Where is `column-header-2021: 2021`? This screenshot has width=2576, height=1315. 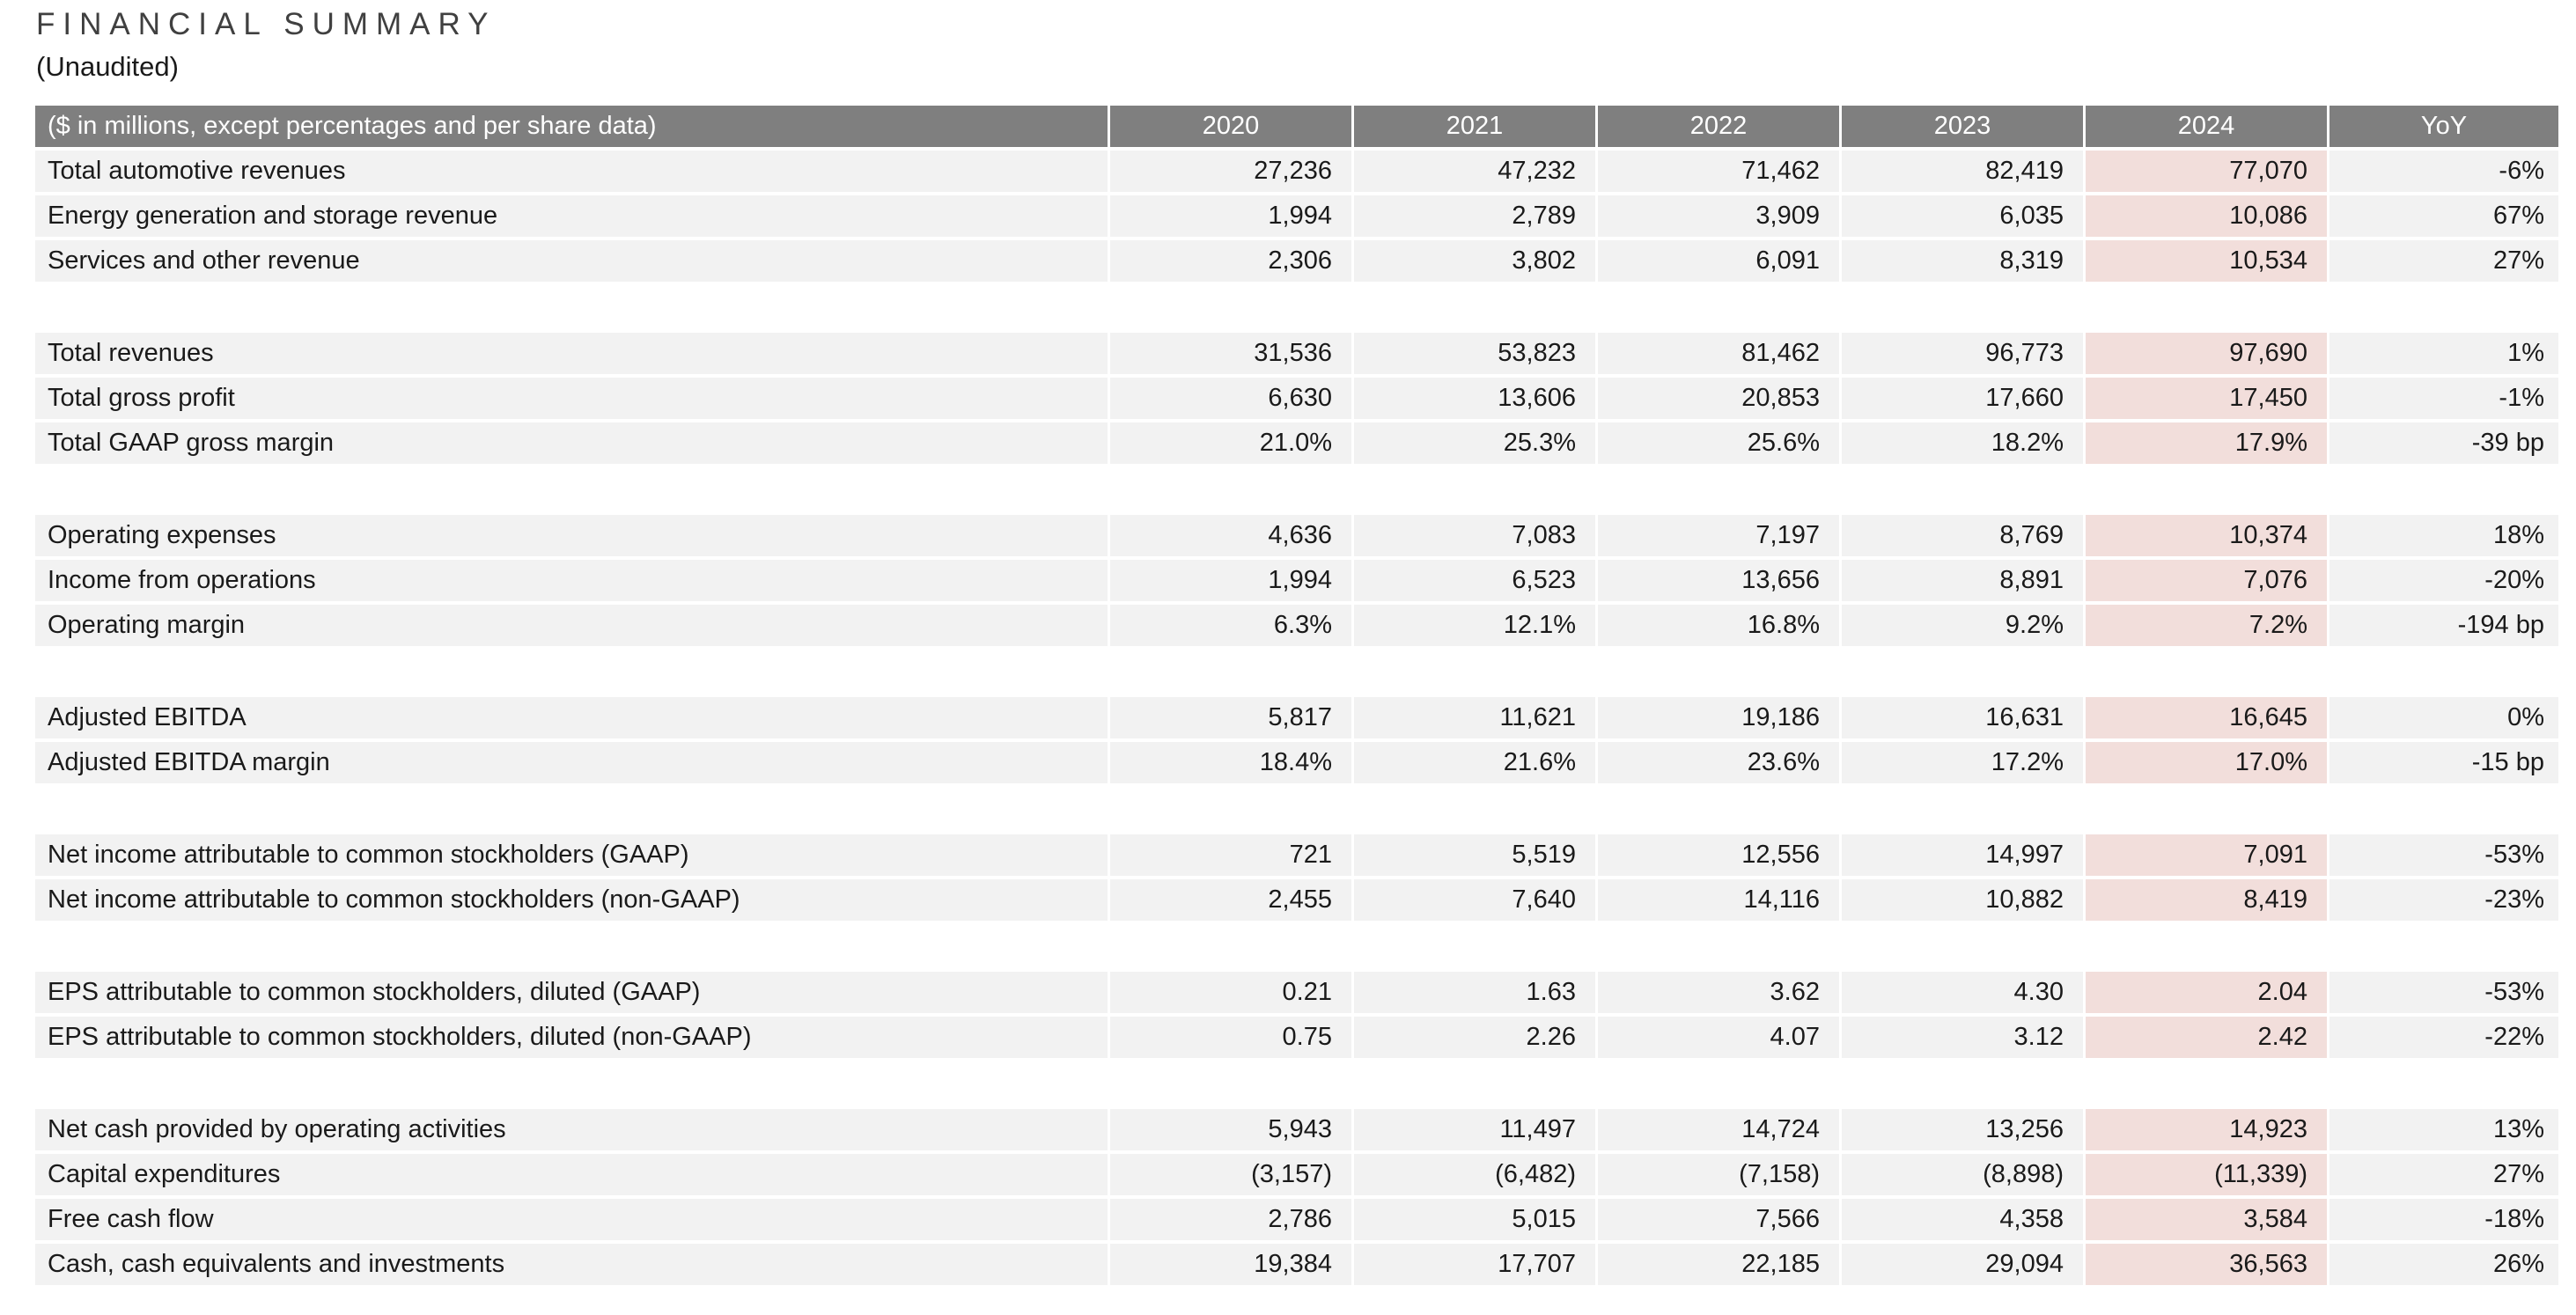
column-header-2021: 2021 is located at coordinates (1474, 126).